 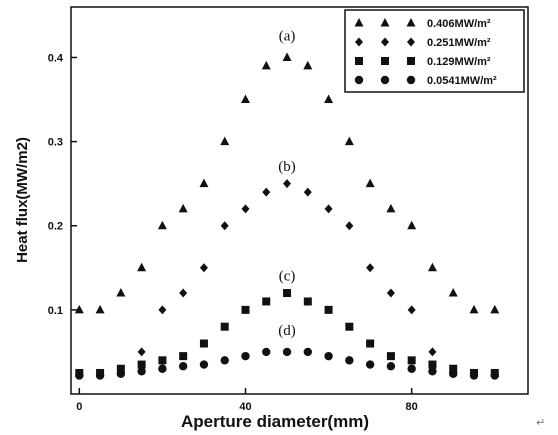 I want to click on legend-entry-label: 0.0541MW/m², so click(x=462, y=81).